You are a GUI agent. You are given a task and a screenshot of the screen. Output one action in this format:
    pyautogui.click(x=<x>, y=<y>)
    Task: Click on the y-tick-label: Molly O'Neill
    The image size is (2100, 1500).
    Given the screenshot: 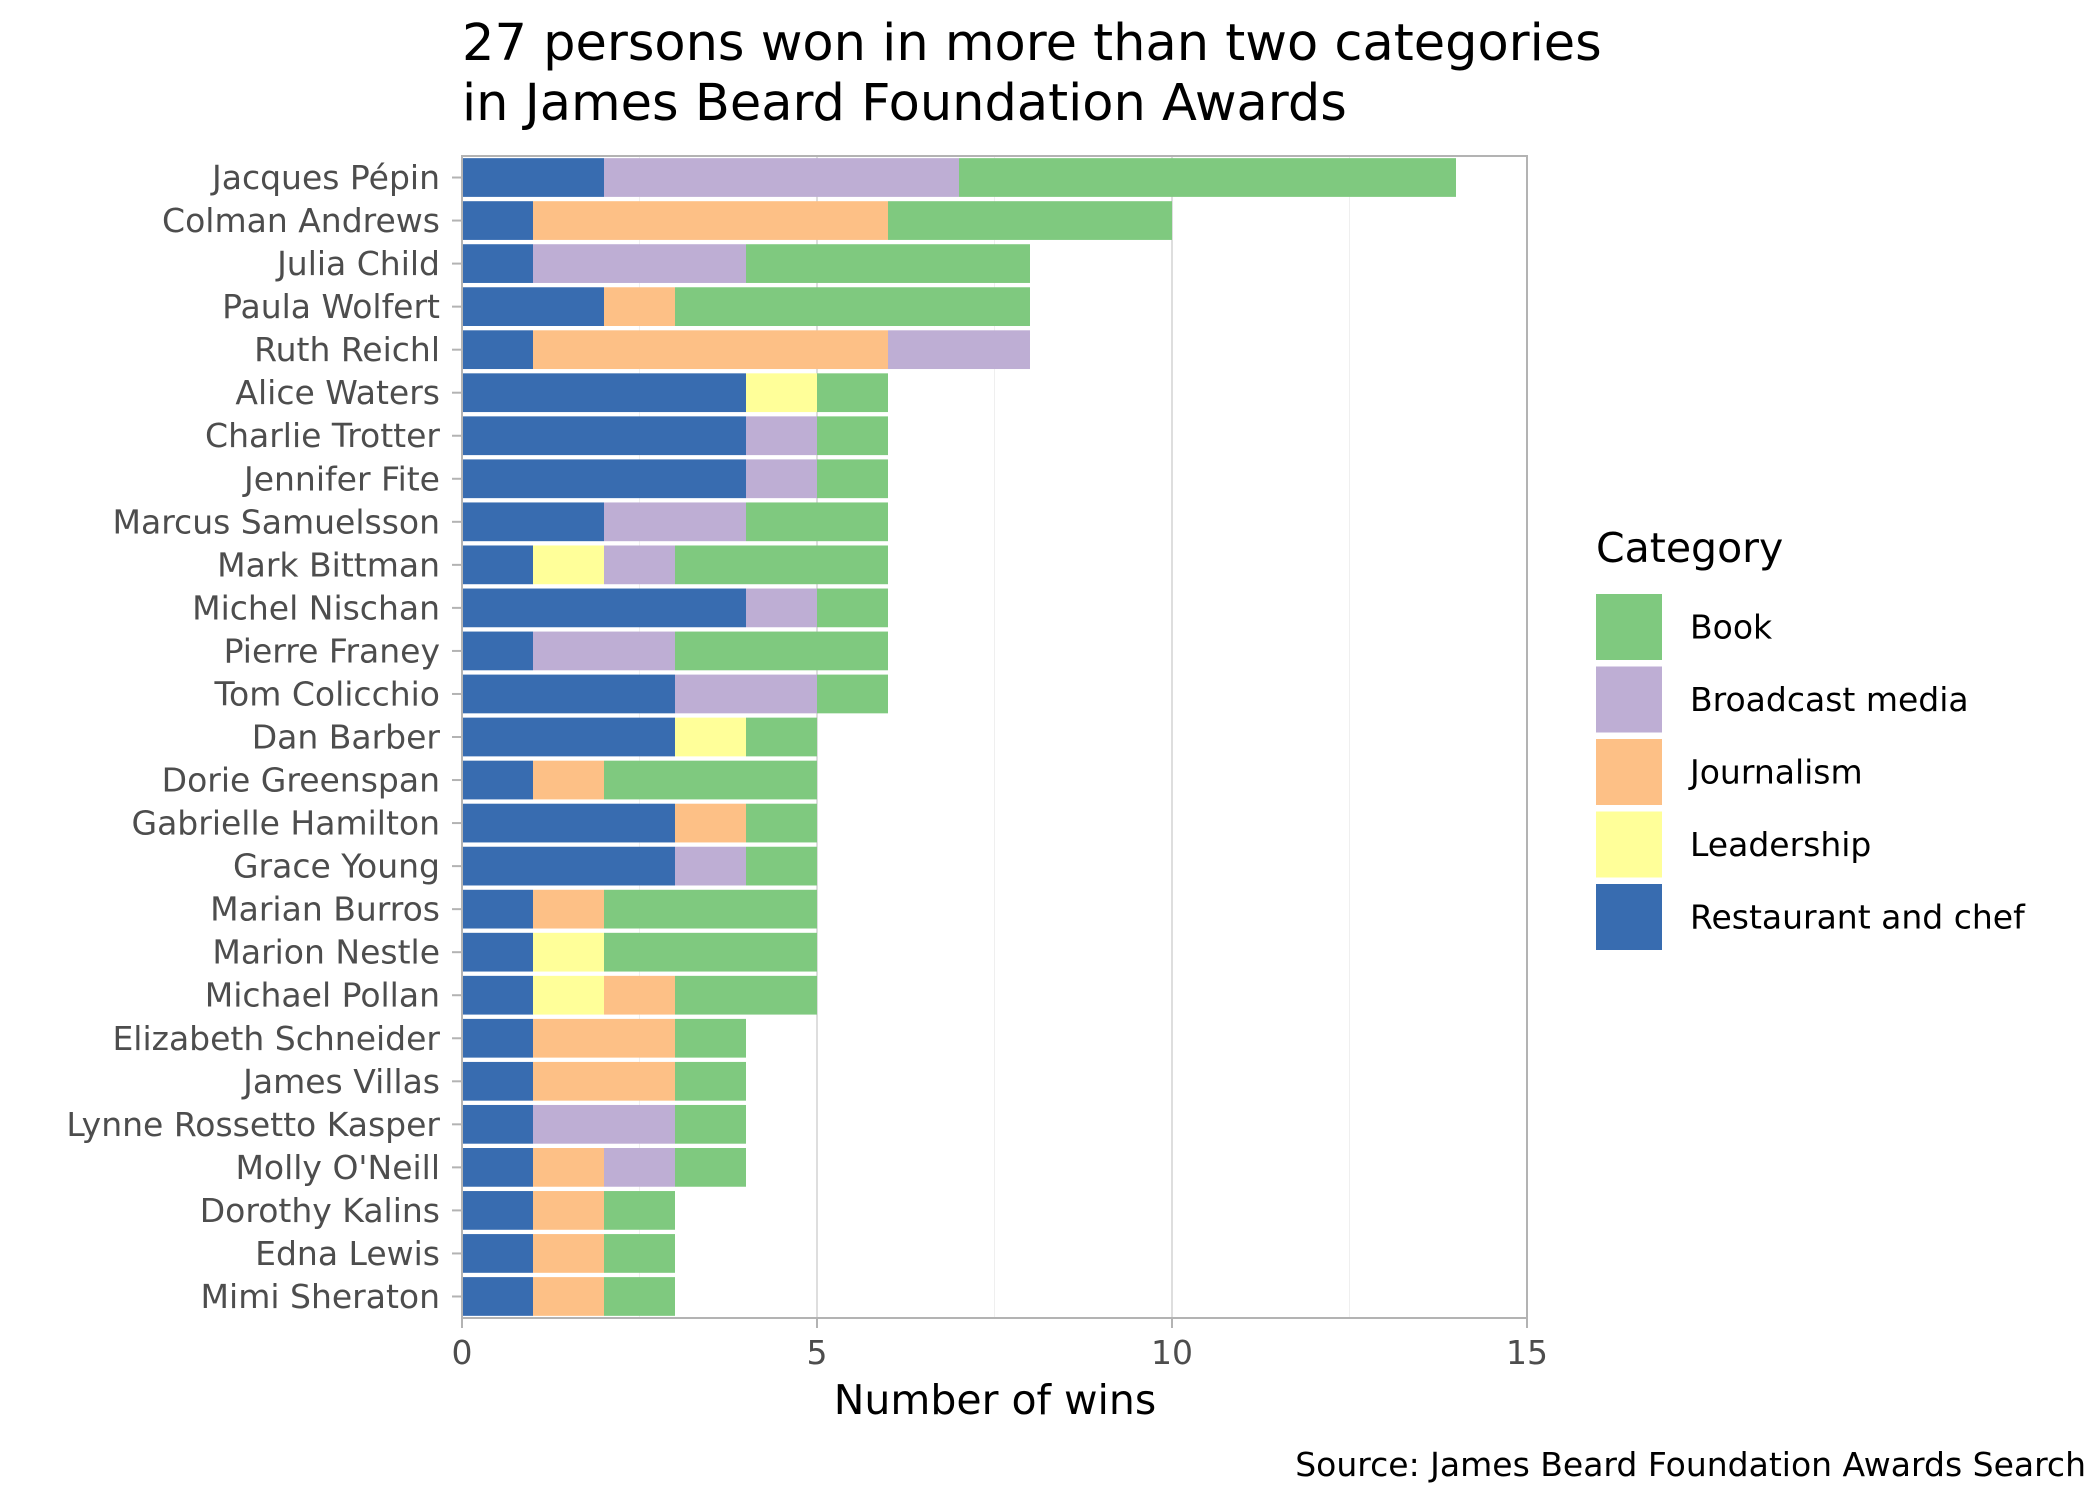 What is the action you would take?
    pyautogui.click(x=337, y=1167)
    